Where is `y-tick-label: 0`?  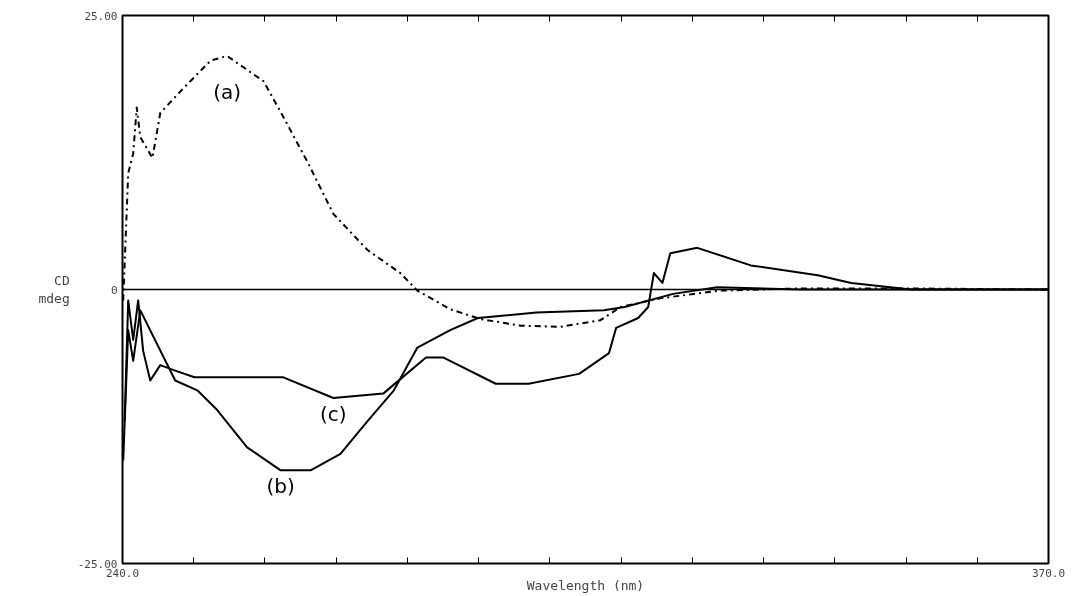 y-tick-label: 0 is located at coordinates (114, 290).